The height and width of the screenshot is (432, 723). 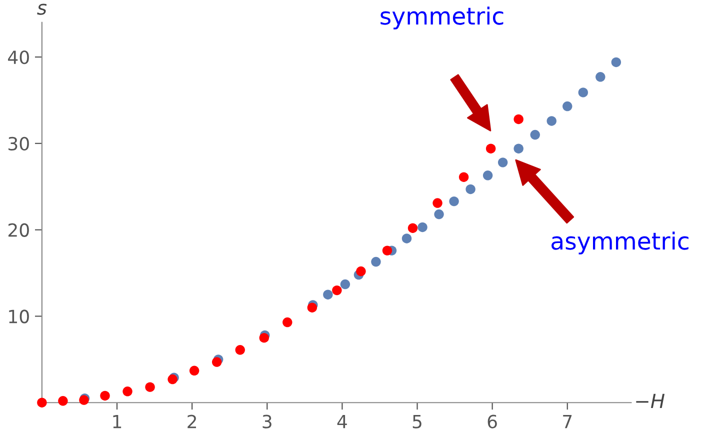 I want to click on y-axis-title: s, so click(x=42, y=9).